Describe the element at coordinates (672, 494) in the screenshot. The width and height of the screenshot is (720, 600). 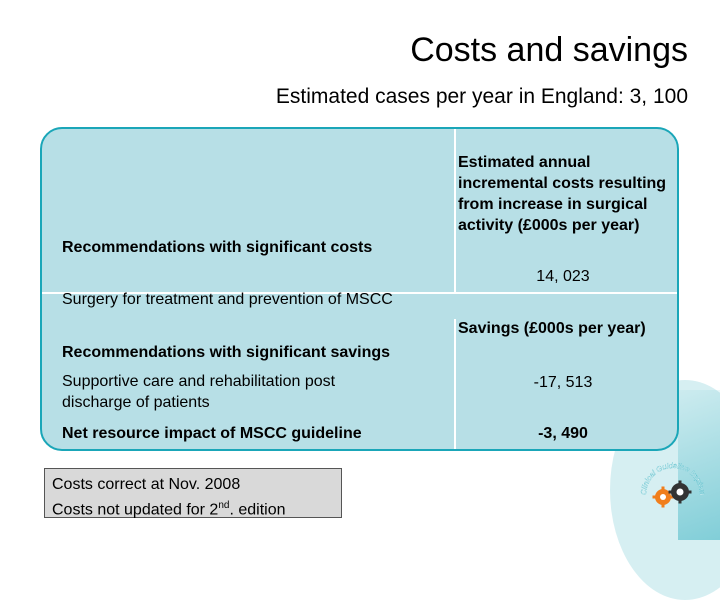
I see `gear-icon` at that location.